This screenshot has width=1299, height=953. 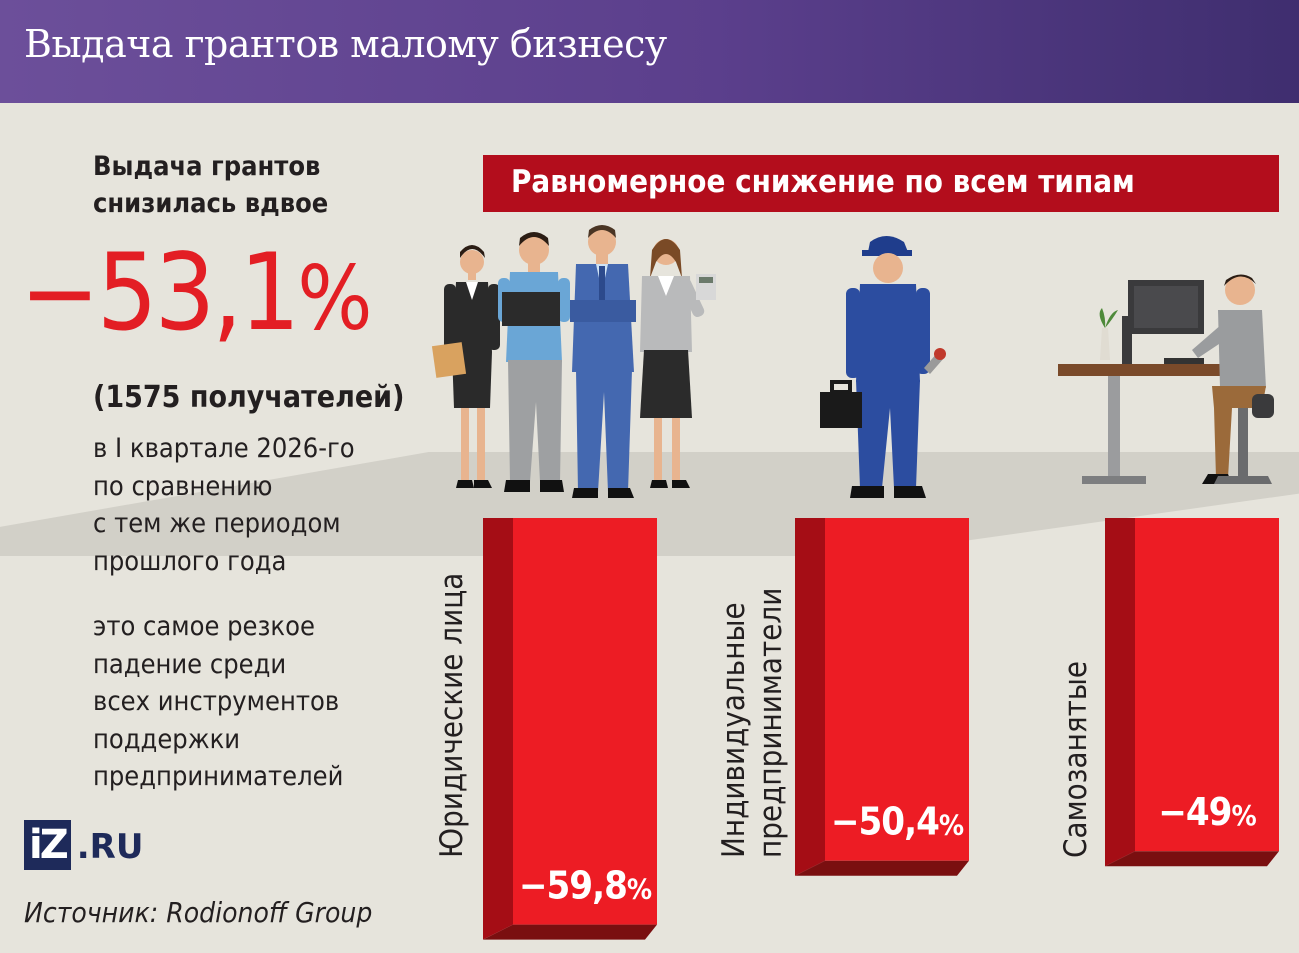 I want to click on lead-line: Выдача грантов, so click(x=207, y=166).